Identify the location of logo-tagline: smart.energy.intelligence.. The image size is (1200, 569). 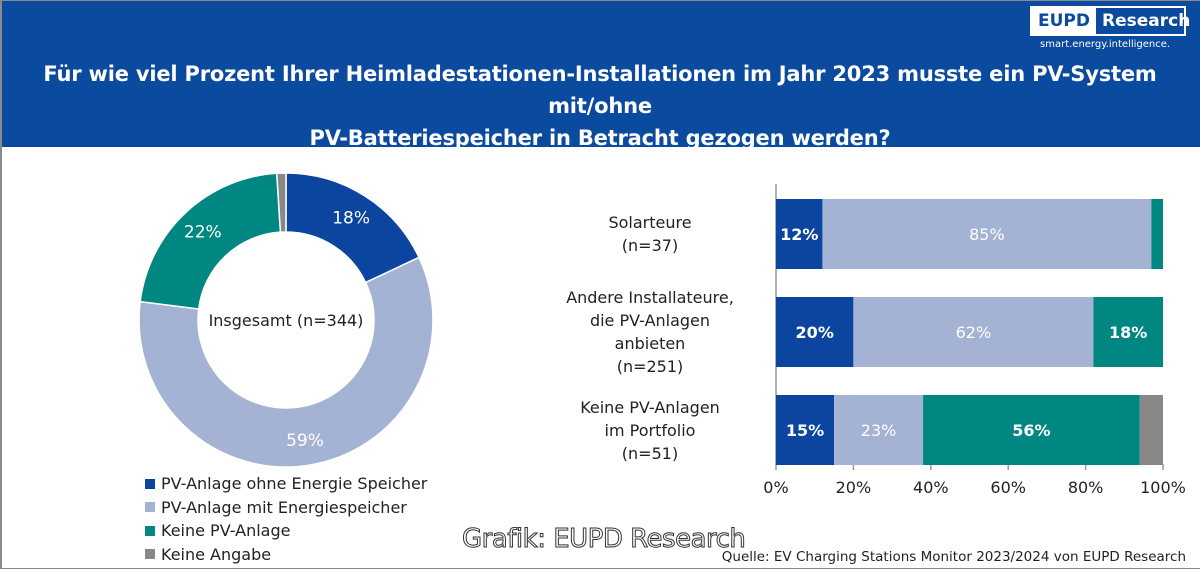
(1105, 44).